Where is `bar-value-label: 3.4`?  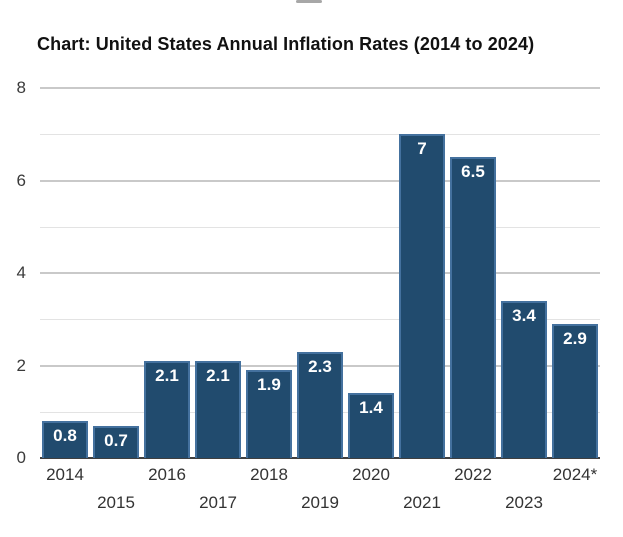 bar-value-label: 3.4 is located at coordinates (524, 315).